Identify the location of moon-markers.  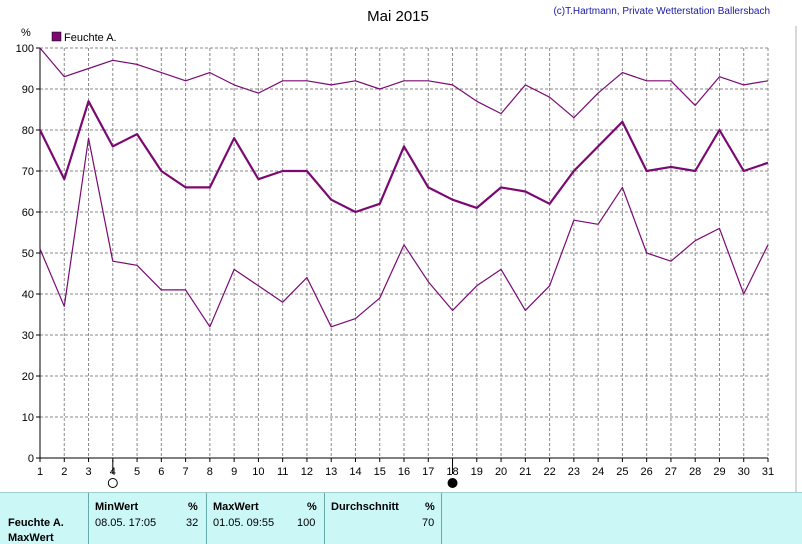
(282, 474).